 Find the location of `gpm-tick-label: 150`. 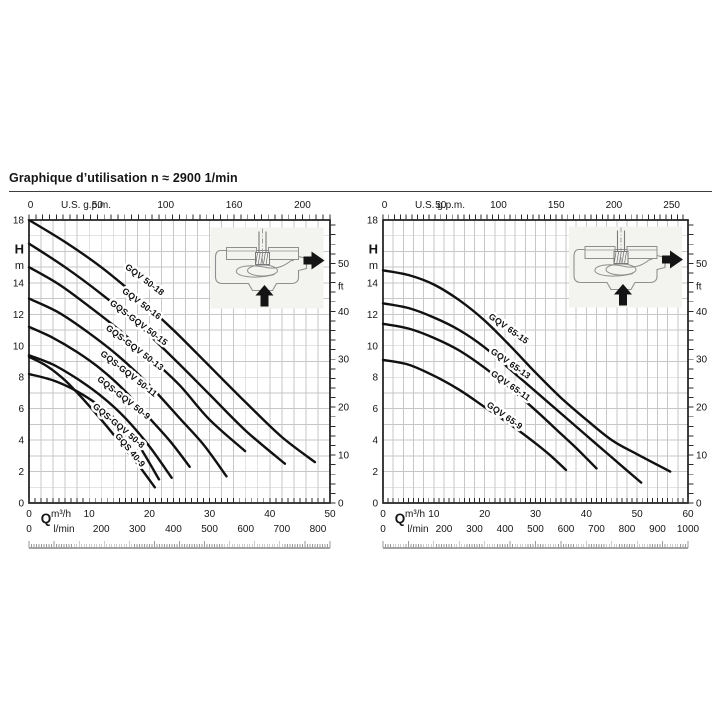

gpm-tick-label: 150 is located at coordinates (556, 205).